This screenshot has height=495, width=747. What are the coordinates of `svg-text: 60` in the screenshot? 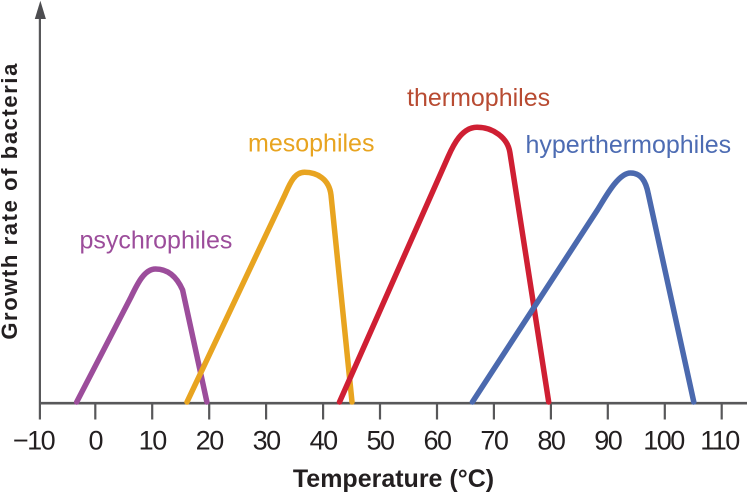 It's located at (437, 440).